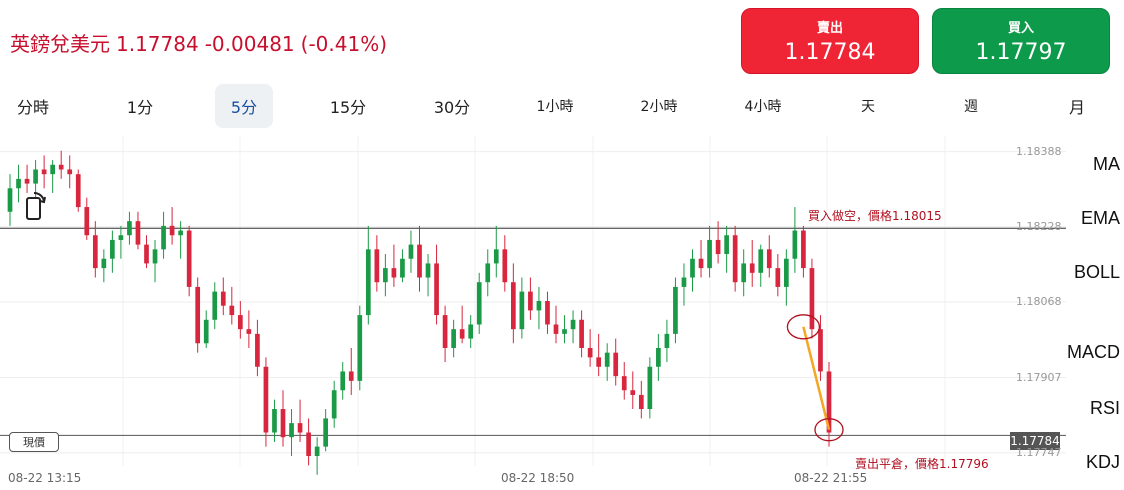  What do you see at coordinates (1076, 107) in the screenshot?
I see `tab-10: 月` at bounding box center [1076, 107].